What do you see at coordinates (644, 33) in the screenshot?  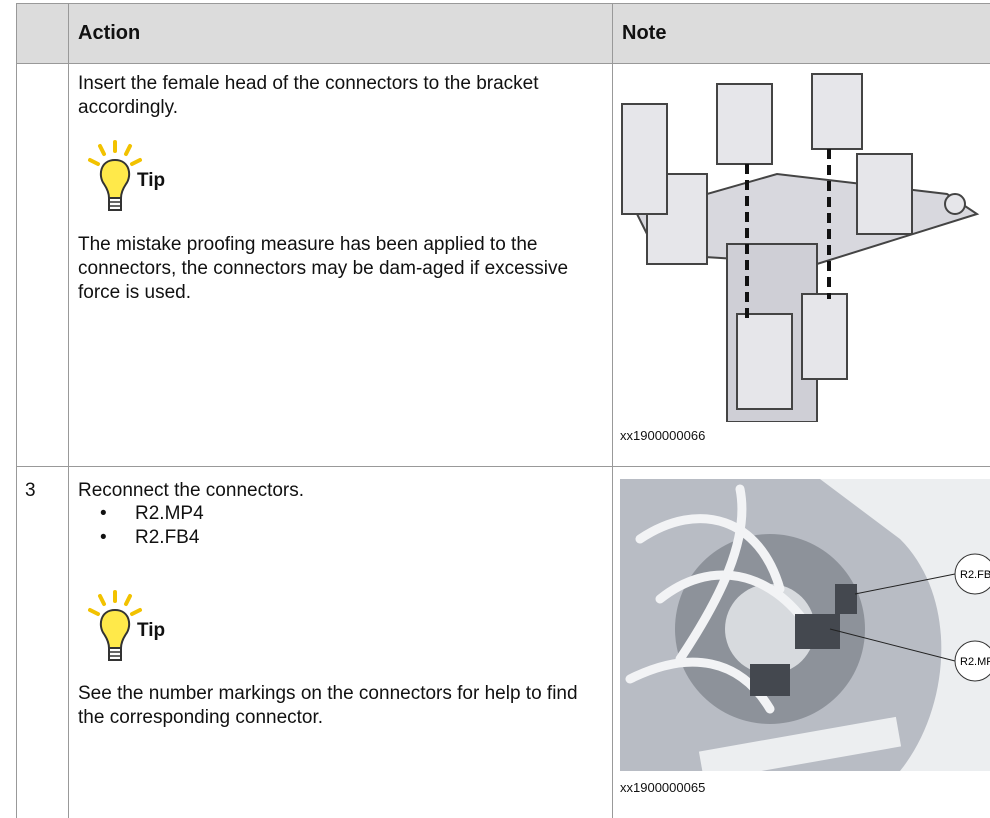 I see `column-header: Note` at bounding box center [644, 33].